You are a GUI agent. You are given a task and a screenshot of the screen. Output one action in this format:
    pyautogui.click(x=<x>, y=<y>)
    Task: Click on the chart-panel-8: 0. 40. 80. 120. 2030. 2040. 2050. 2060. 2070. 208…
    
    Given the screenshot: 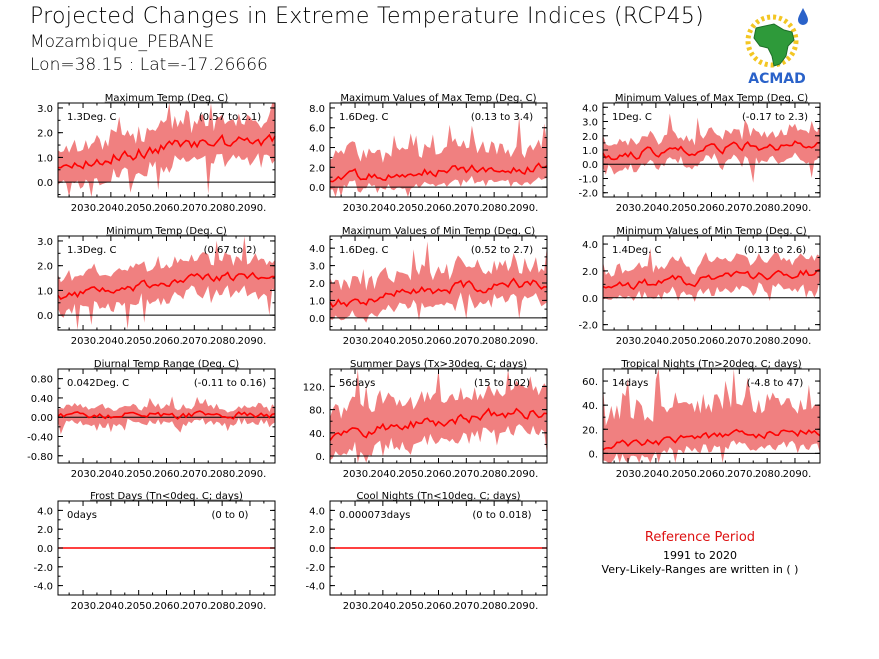 What is the action you would take?
    pyautogui.click(x=425, y=419)
    